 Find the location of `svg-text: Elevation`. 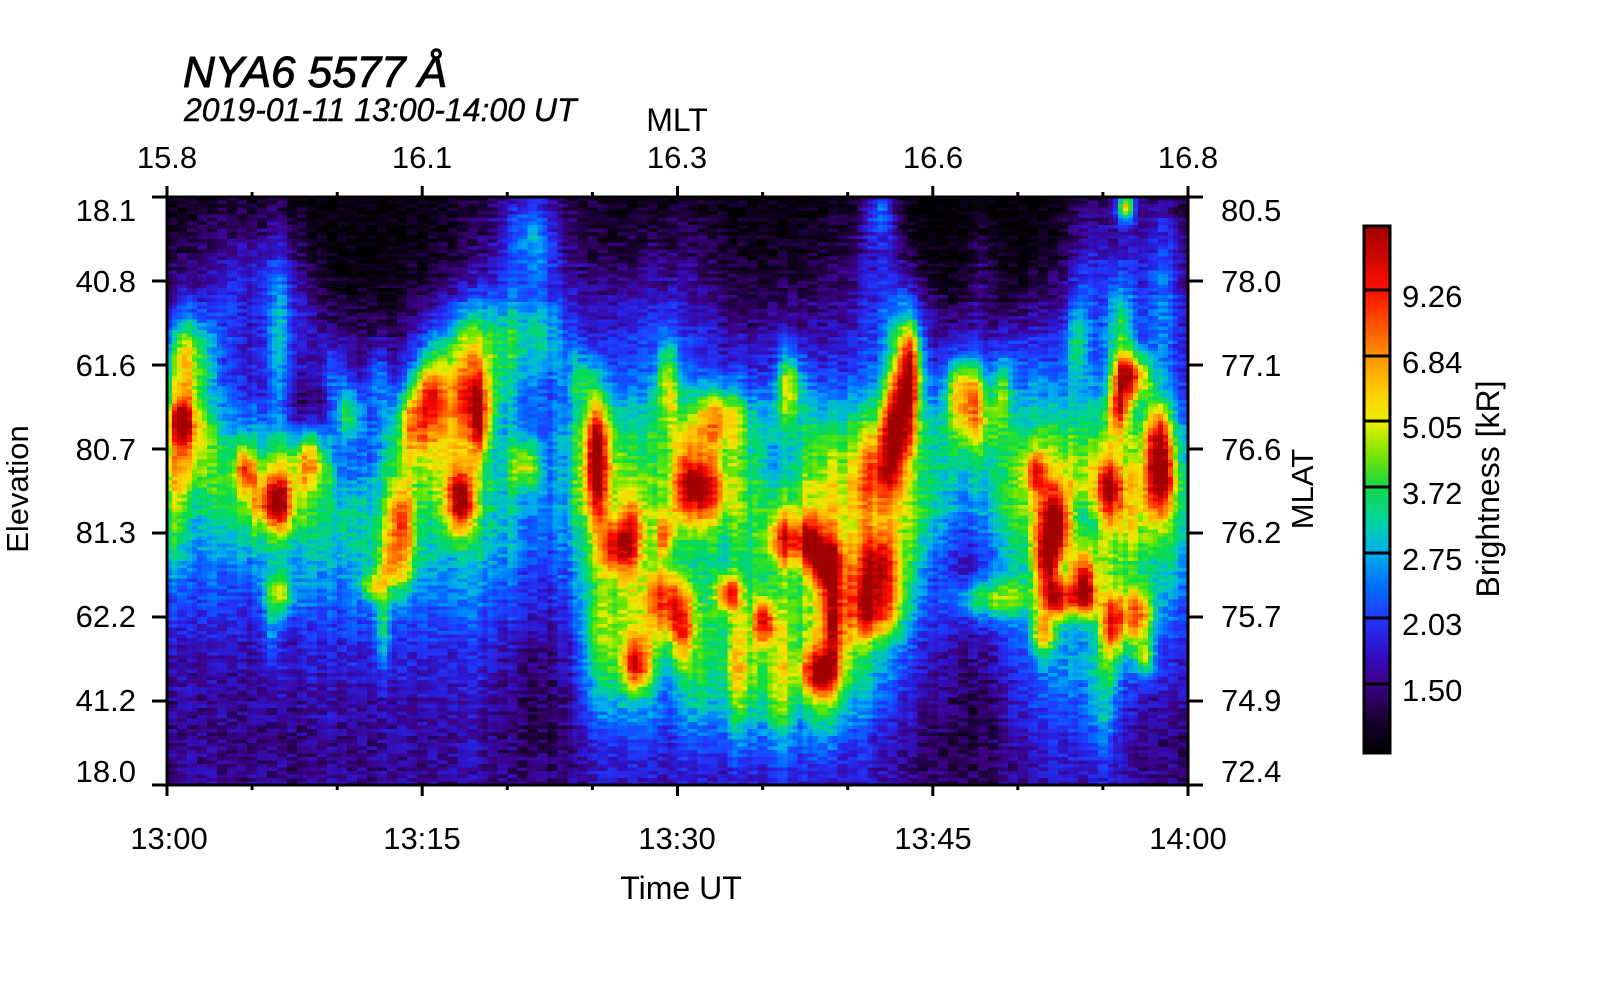

svg-text: Elevation is located at coordinates (17, 489).